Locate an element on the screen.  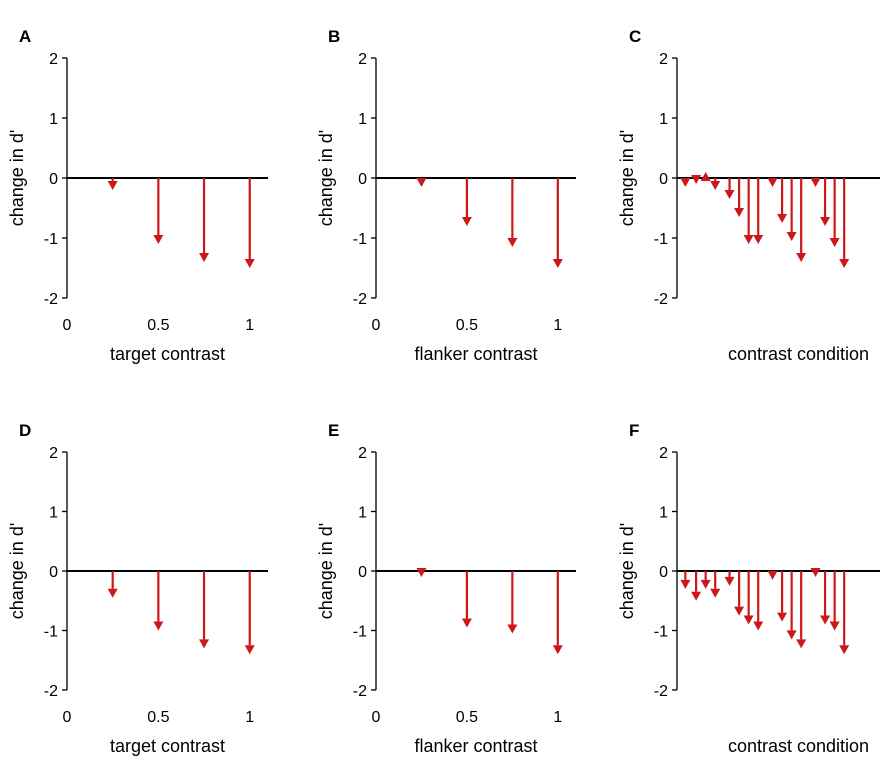
panel-letter: D is located at coordinates (25, 430).